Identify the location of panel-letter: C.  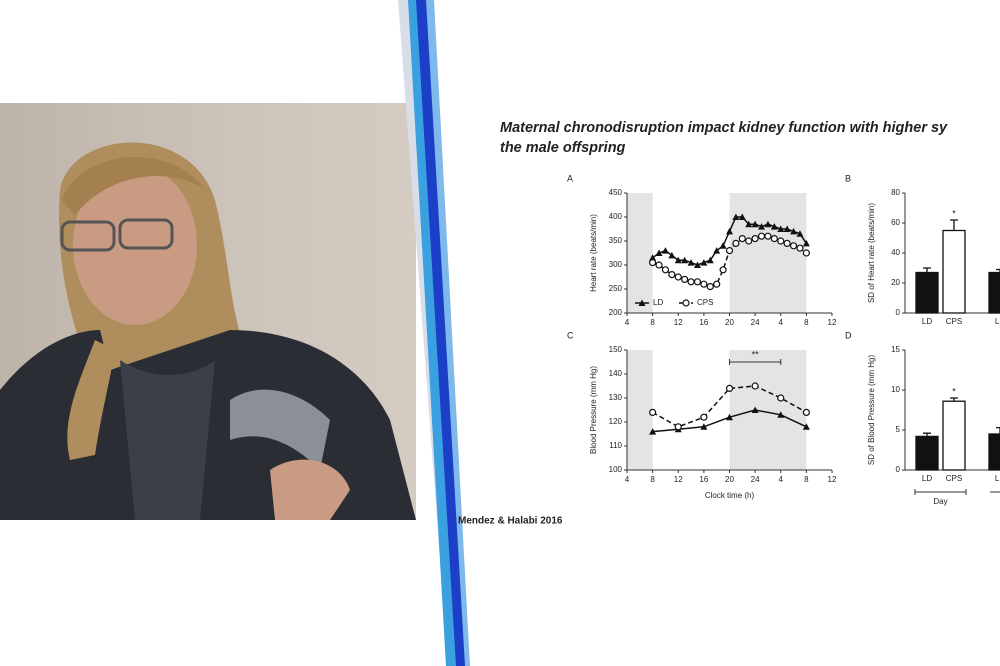
(570, 335).